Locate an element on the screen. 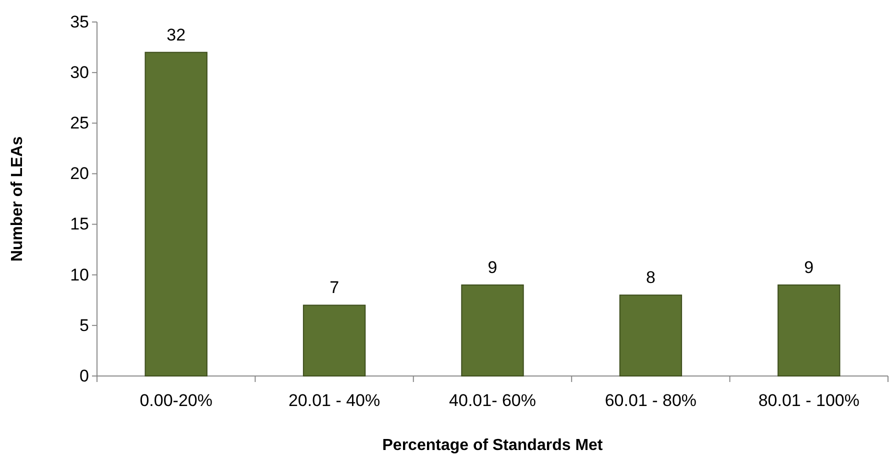 The width and height of the screenshot is (894, 466). y-tick-label: 0 is located at coordinates (84, 376).